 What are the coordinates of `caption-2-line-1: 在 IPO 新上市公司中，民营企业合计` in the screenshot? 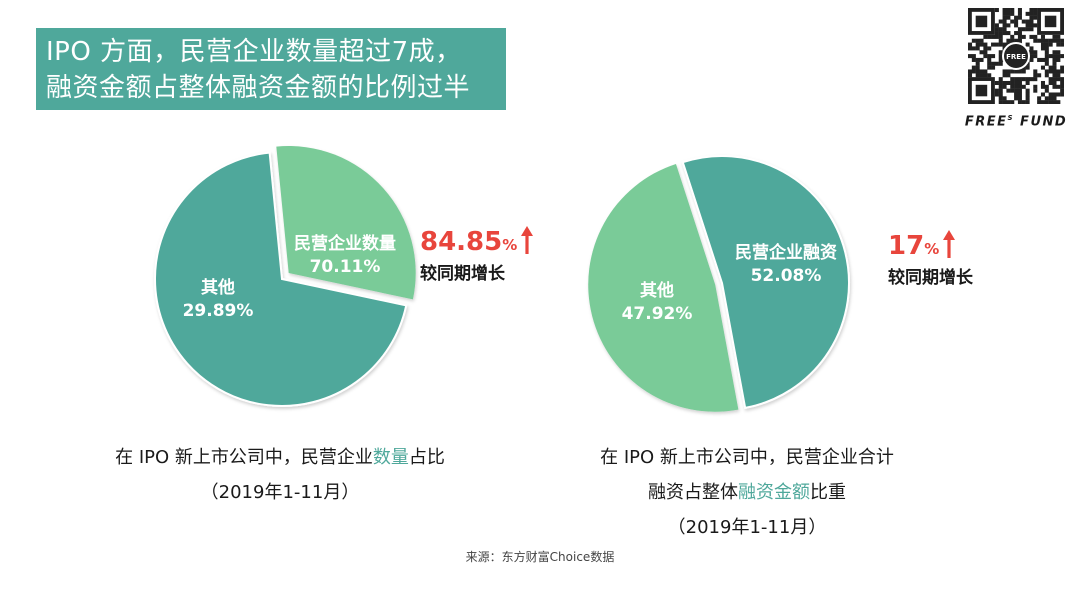 It's located at (747, 457).